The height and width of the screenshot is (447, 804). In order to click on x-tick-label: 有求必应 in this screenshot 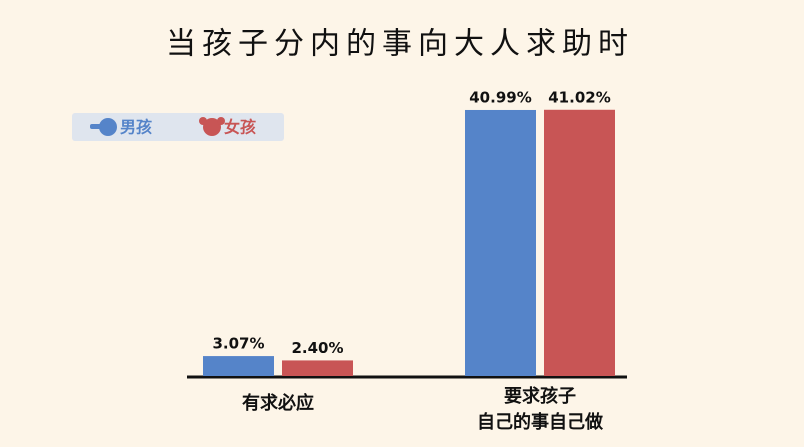, I will do `click(278, 403)`.